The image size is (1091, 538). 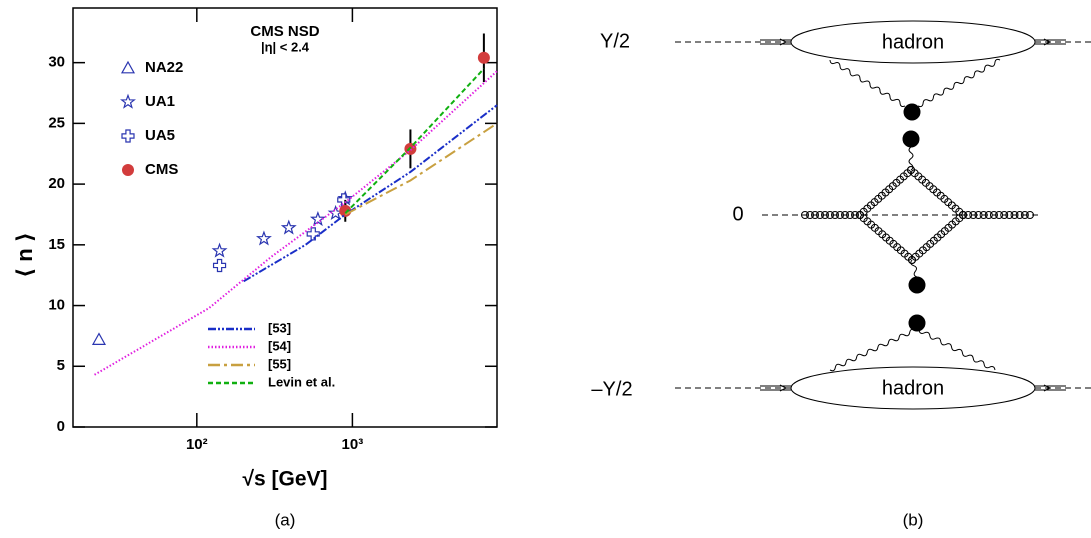 What do you see at coordinates (611, 389) in the screenshot?
I see `rapidity-label: –Y/2` at bounding box center [611, 389].